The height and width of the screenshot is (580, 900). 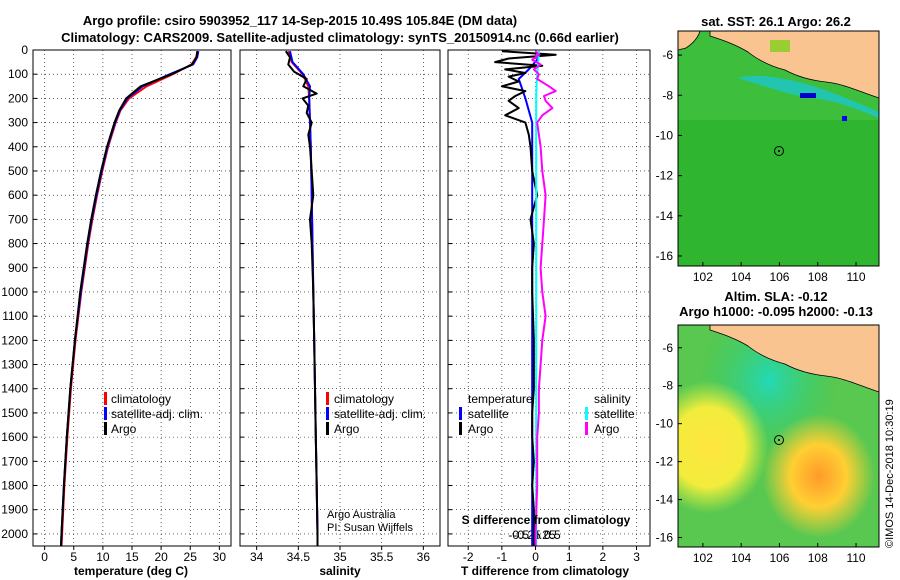 I want to click on salinity-legend: climatology satellite-adj. clim. Argo, so click(x=376, y=414).